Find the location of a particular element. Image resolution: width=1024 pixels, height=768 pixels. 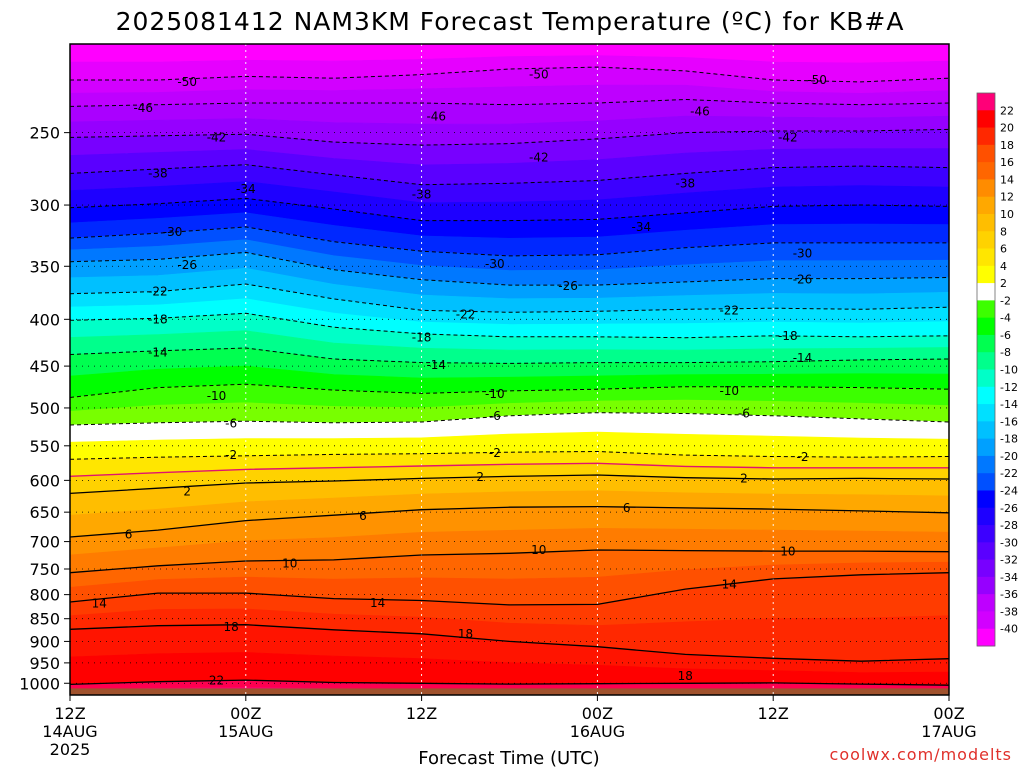

pressure-tick-label: 350 is located at coordinates (44, 266).